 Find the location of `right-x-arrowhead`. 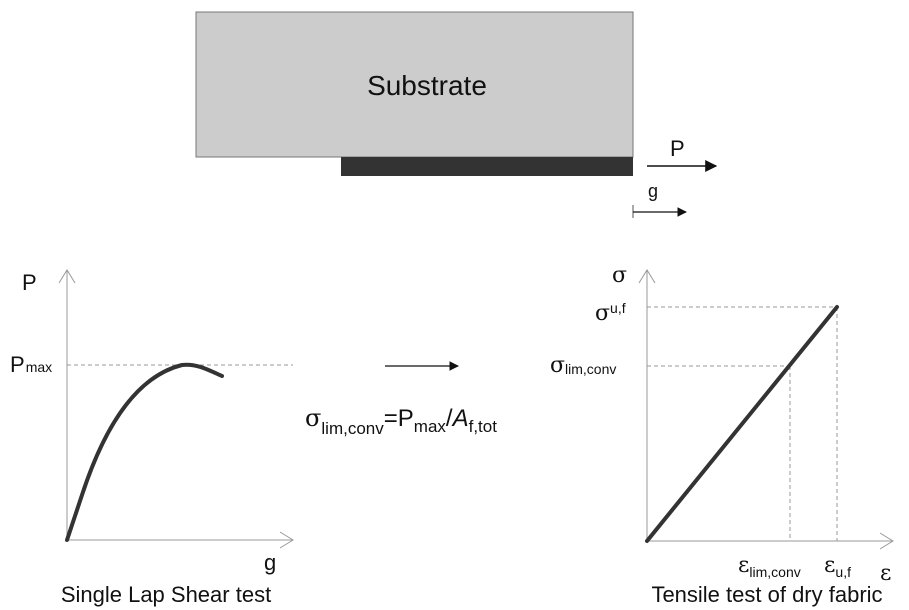

right-x-arrowhead is located at coordinates (886, 541).